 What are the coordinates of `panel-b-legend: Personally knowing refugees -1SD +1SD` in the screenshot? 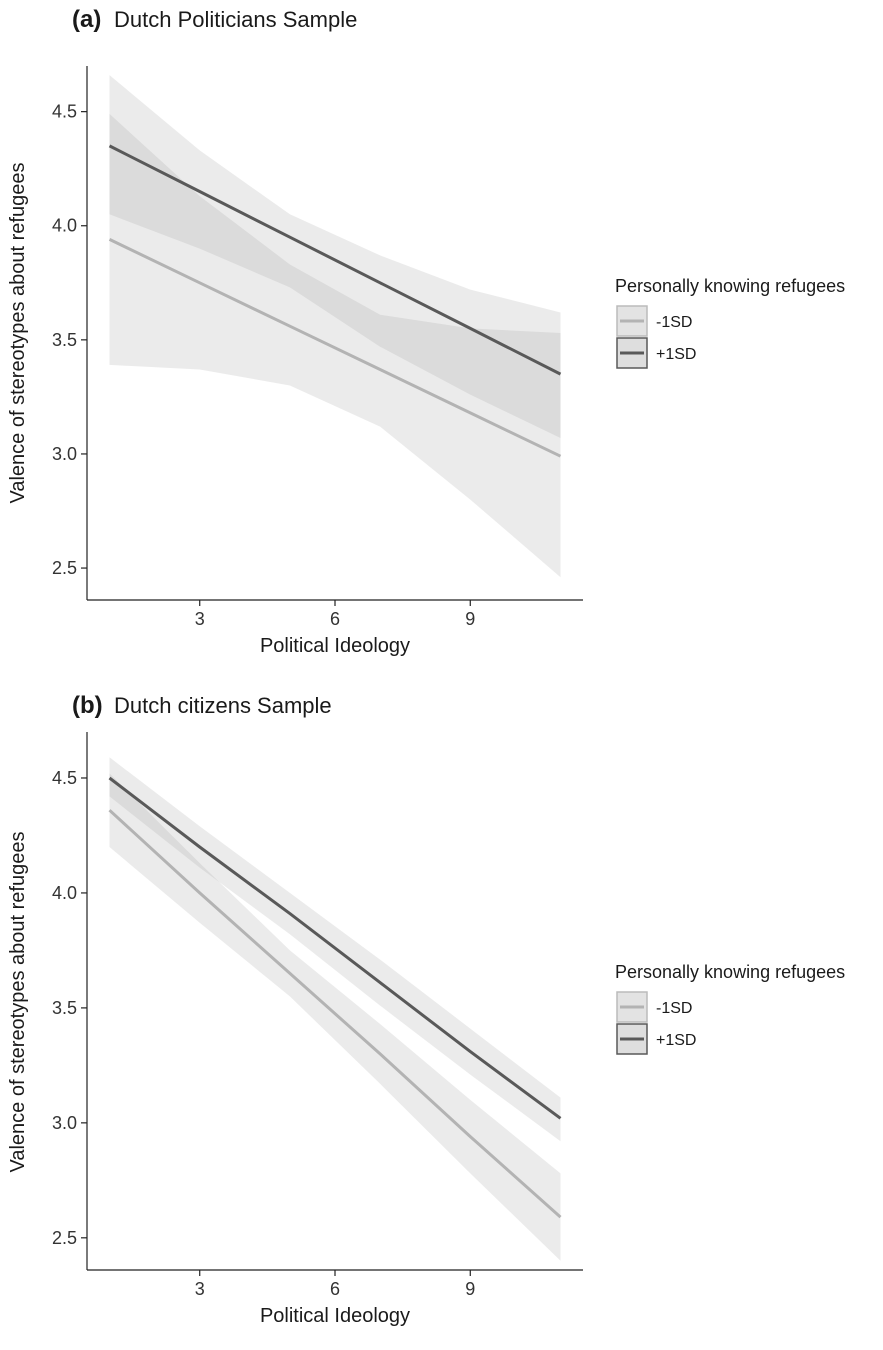 It's located at (730, 1008).